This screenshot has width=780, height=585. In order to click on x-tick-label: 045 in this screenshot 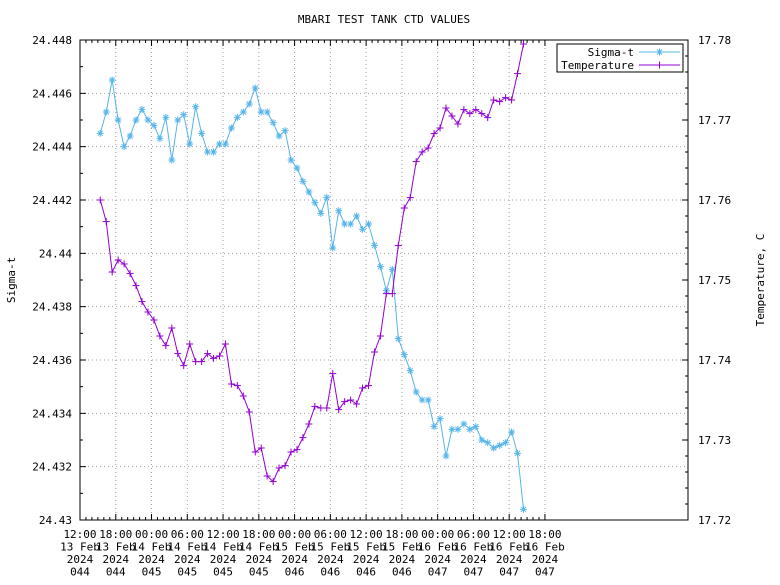, I will do `click(223, 572)`.